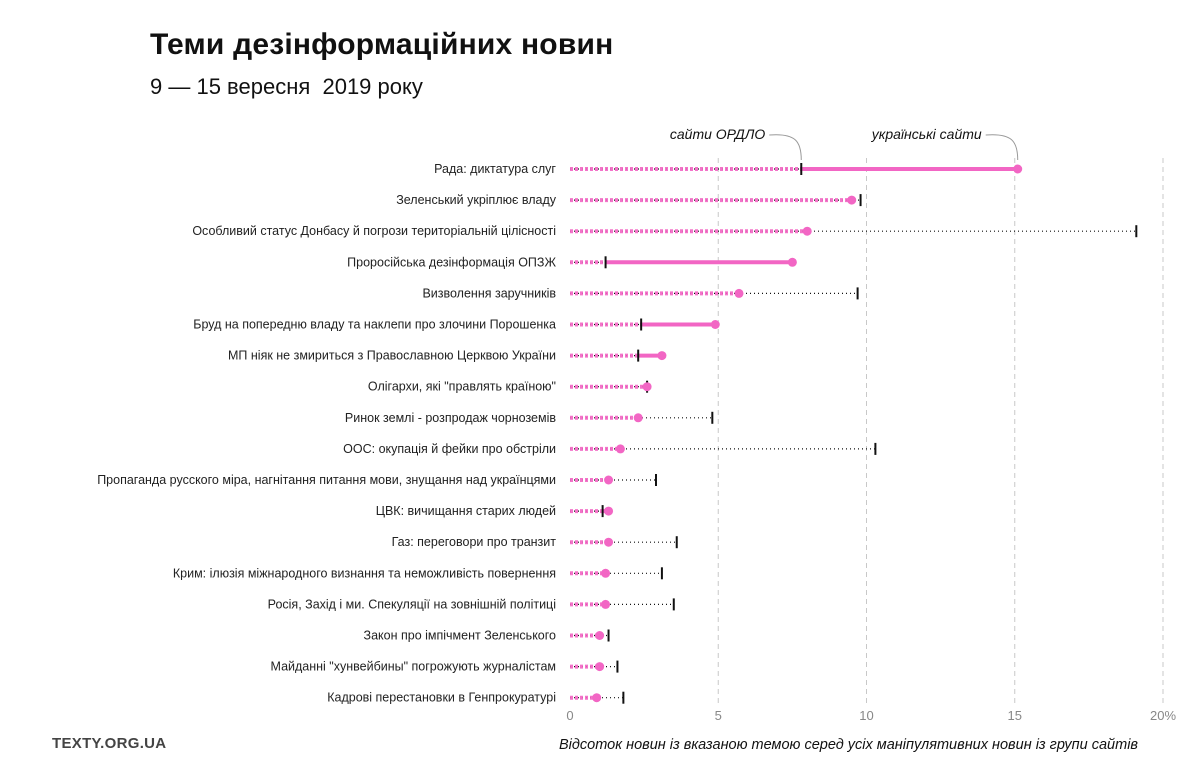  Describe the element at coordinates (569, 715) in the screenshot. I see `x-tick-label: 0` at that location.